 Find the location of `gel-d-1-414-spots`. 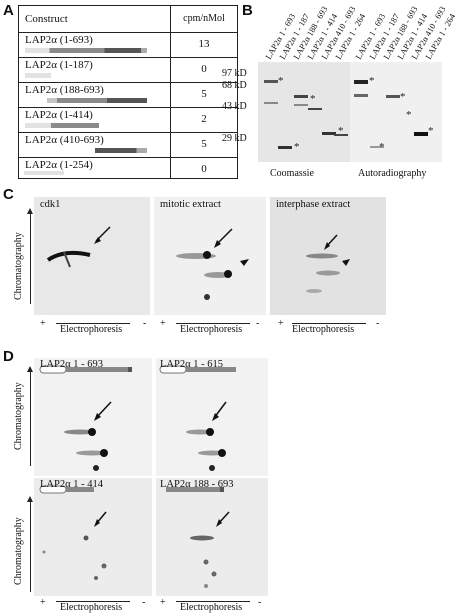

gel-d-1-414-spots is located at coordinates (73, 532).